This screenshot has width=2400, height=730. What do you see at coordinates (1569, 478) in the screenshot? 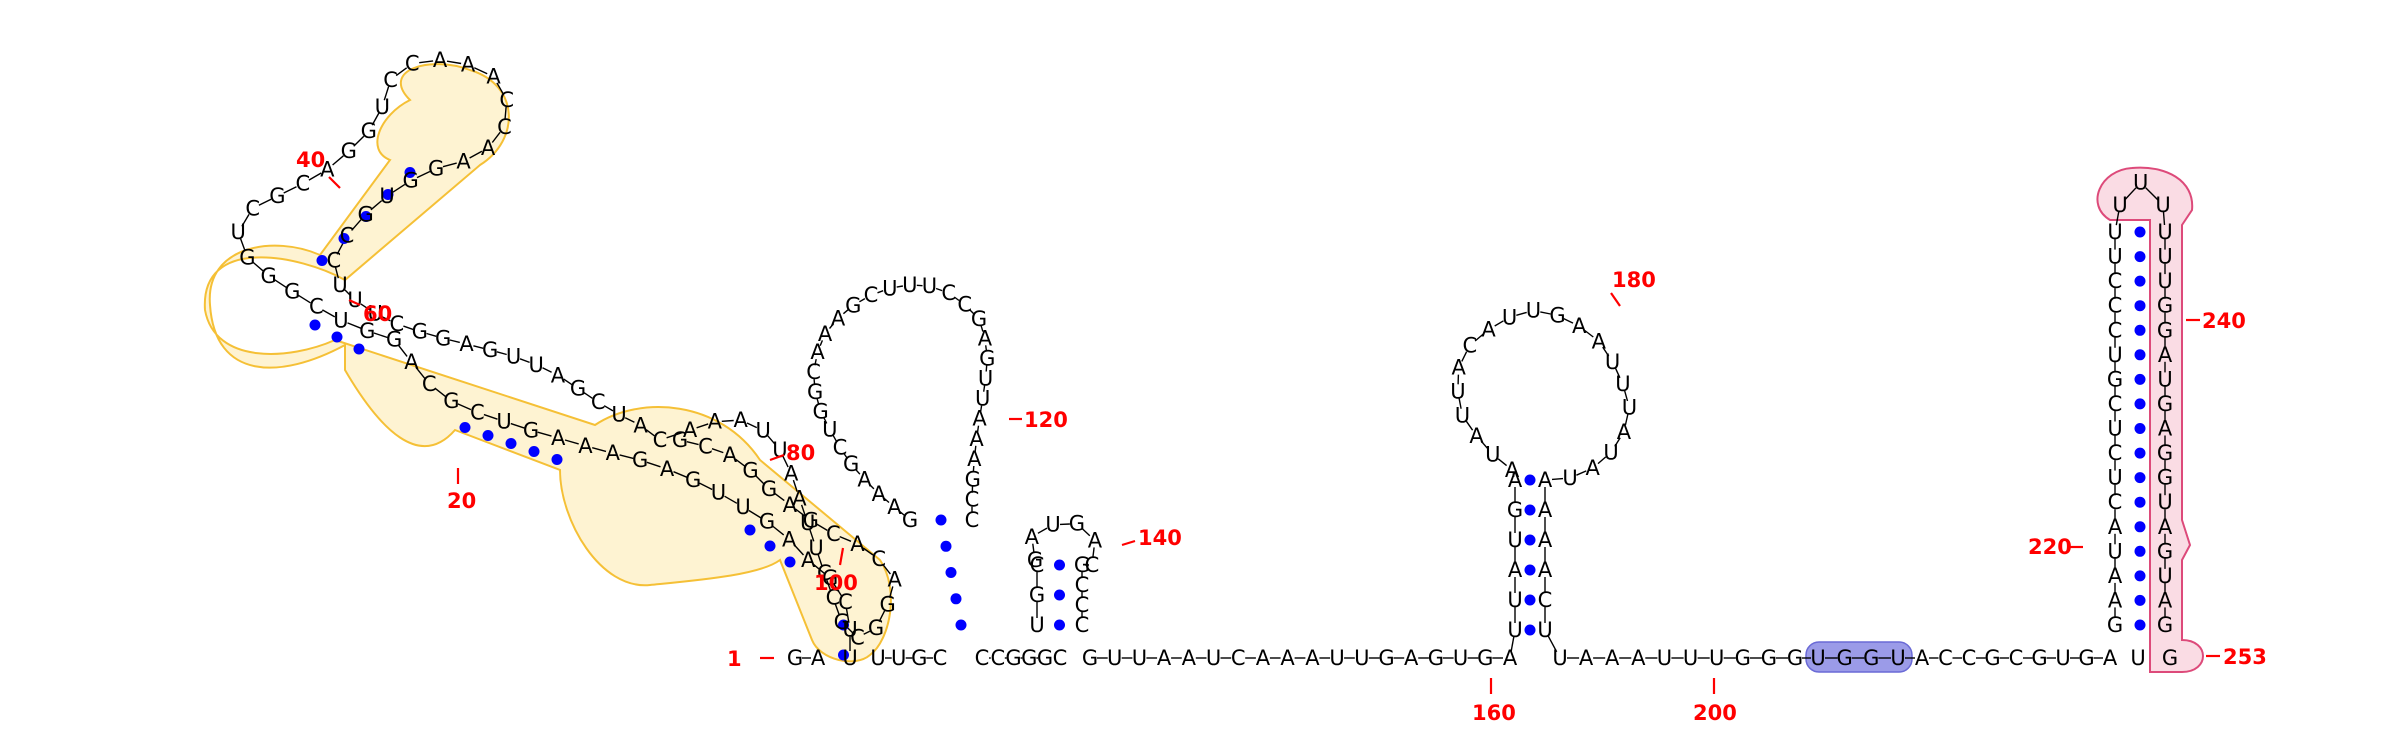
I see `nucleotide-193: U` at bounding box center [1569, 478].